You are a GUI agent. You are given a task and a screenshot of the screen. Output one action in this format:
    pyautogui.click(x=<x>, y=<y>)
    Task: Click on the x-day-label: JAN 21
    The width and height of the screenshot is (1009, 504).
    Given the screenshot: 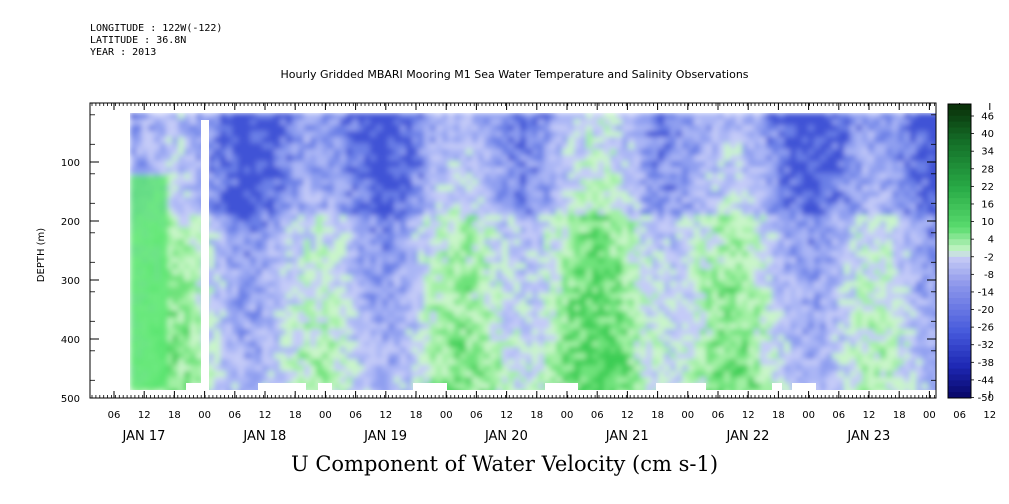 What is the action you would take?
    pyautogui.click(x=627, y=436)
    